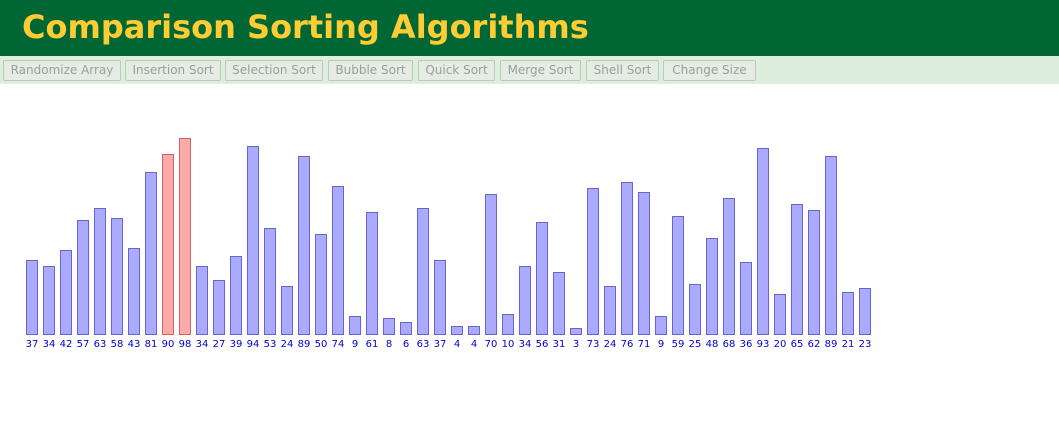 The height and width of the screenshot is (422, 1059). What do you see at coordinates (321, 344) in the screenshot?
I see `bar-label-17: 50` at bounding box center [321, 344].